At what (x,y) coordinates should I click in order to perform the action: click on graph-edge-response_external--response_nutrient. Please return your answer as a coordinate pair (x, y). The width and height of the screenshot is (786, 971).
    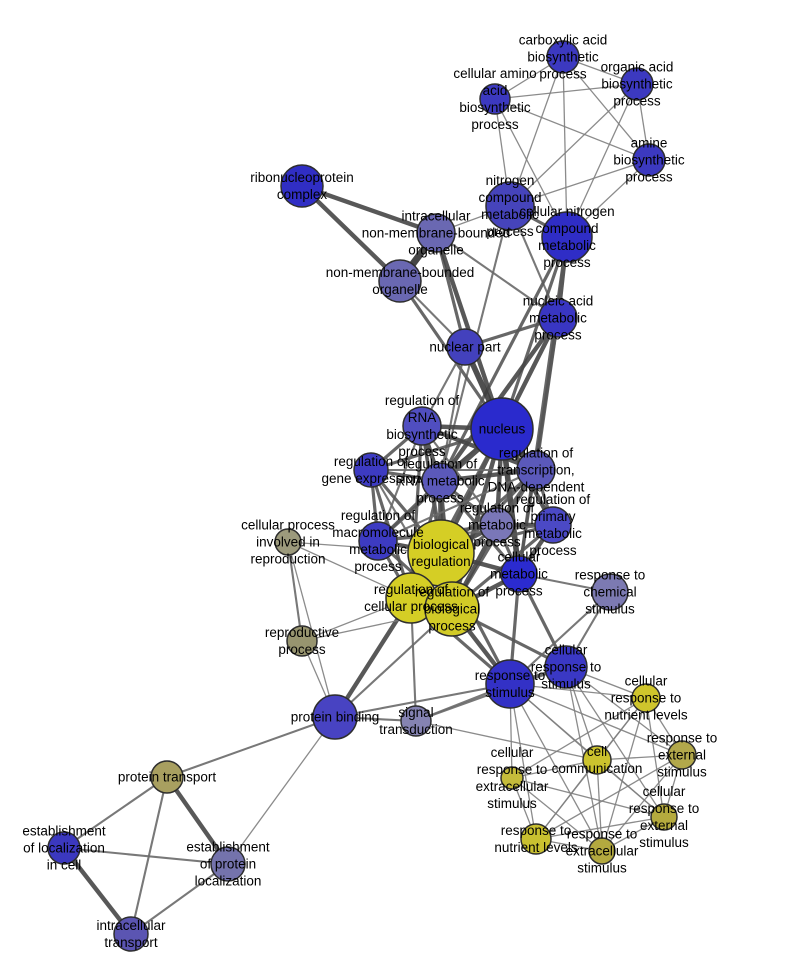
    Looking at the image, I should click on (609, 797).